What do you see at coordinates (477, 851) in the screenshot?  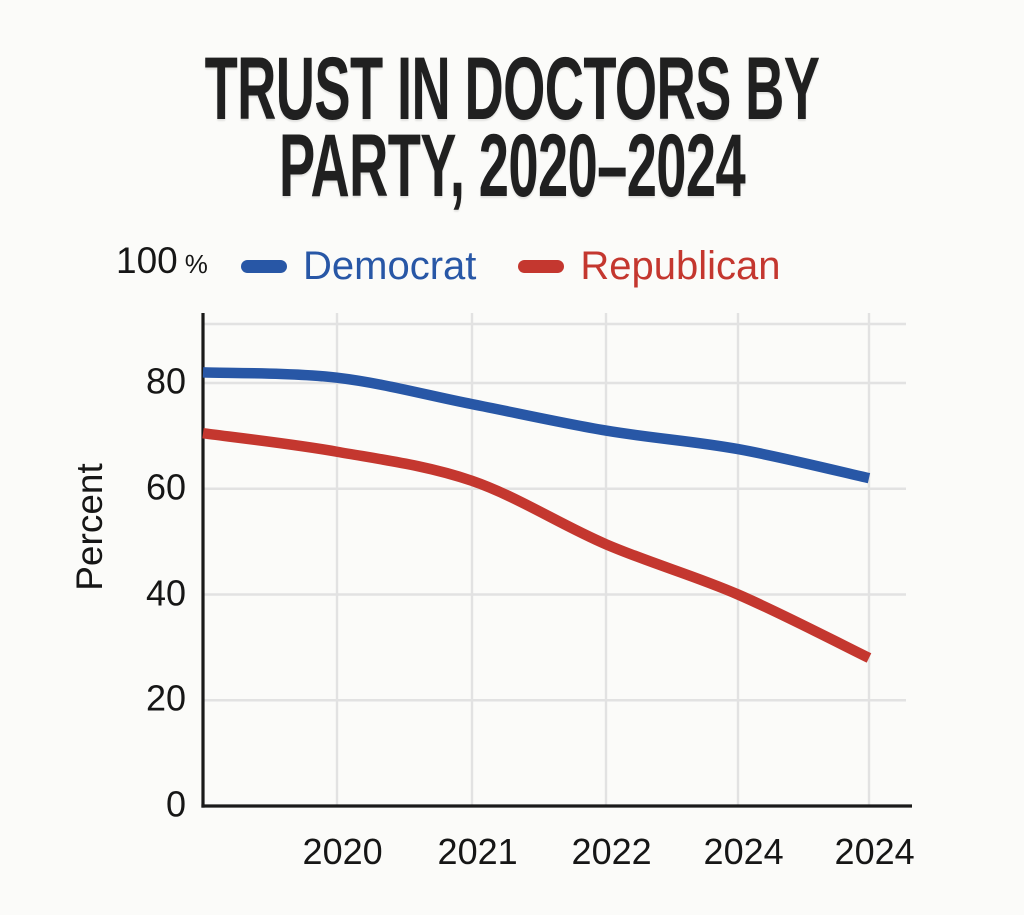 I see `x-tick-label: 2021` at bounding box center [477, 851].